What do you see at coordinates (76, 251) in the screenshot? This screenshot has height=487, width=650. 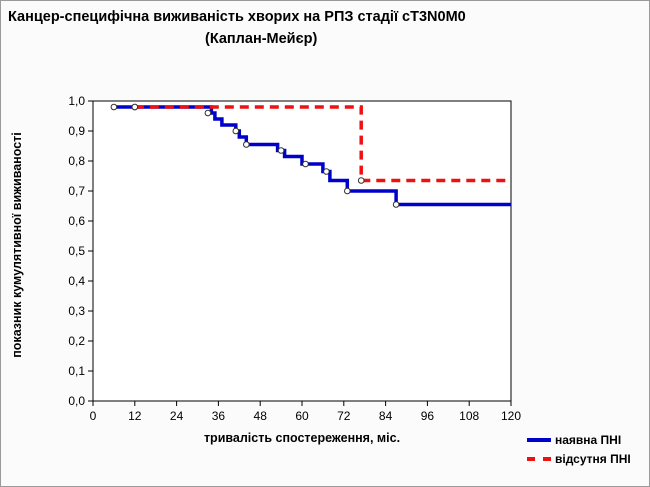 I see `y-tick-label: 0,5` at bounding box center [76, 251].